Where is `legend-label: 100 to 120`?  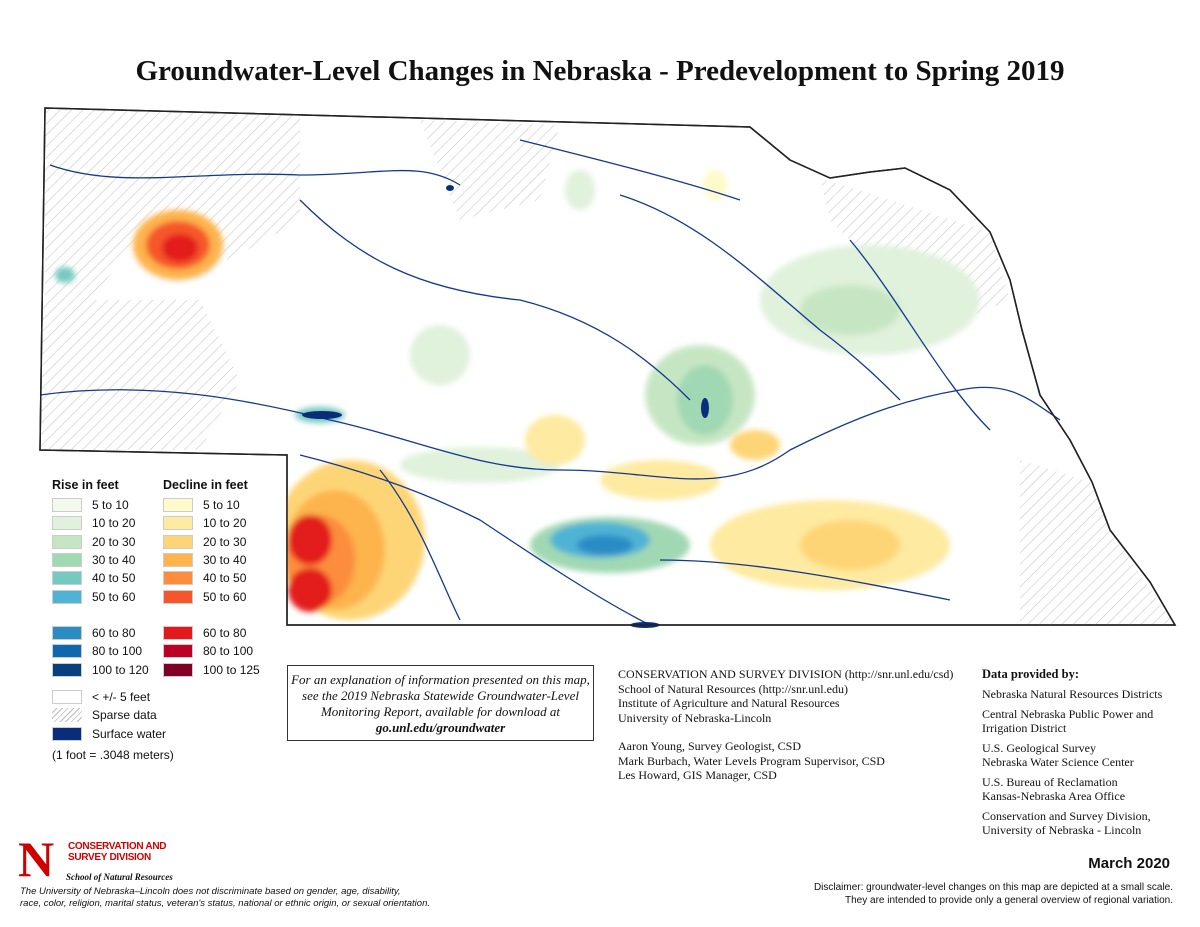 legend-label: 100 to 120 is located at coordinates (120, 669).